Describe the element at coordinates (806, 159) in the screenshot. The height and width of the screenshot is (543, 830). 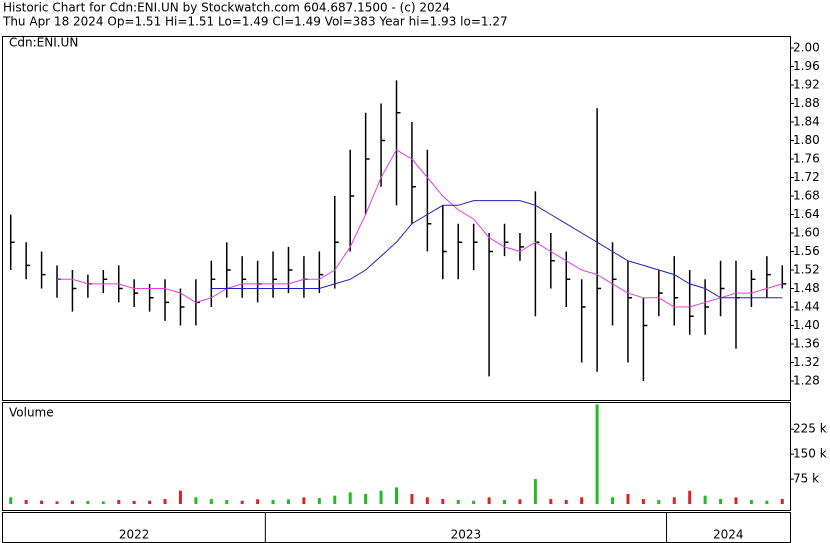
I see `y-tick-label: 1.76` at that location.